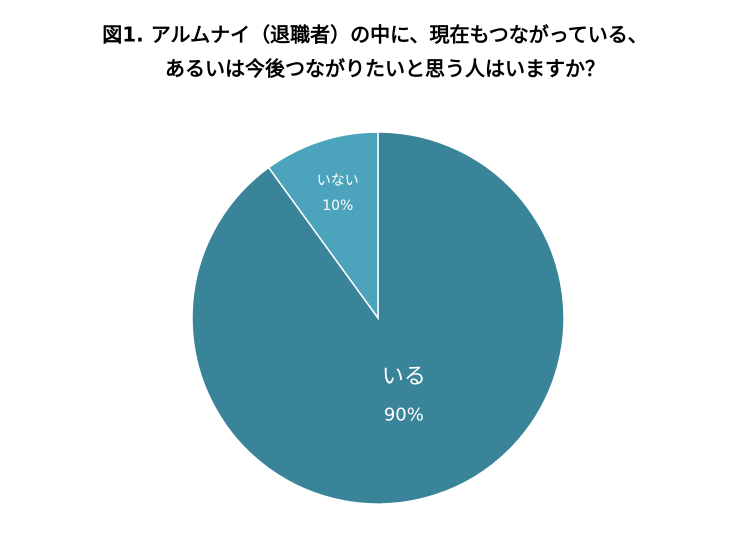 Image resolution: width=750 pixels, height=546 pixels. Describe the element at coordinates (337, 206) in the screenshot. I see `slice-value-label: 10%` at that location.